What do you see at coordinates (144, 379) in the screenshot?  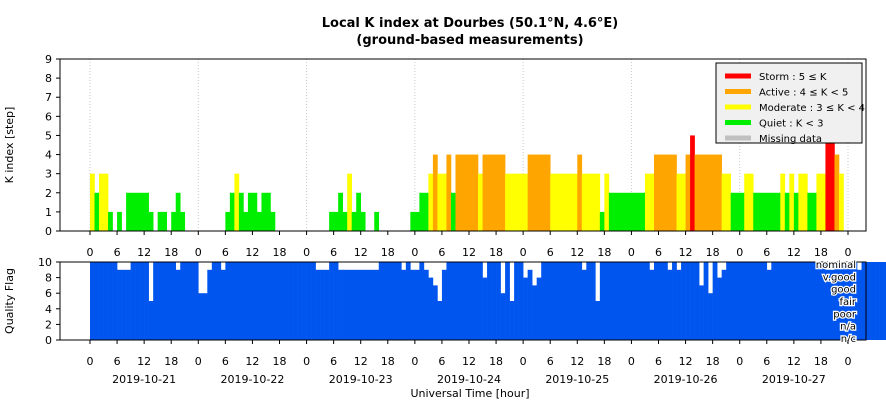 I see `date-label: 2019-10-21` at bounding box center [144, 379].